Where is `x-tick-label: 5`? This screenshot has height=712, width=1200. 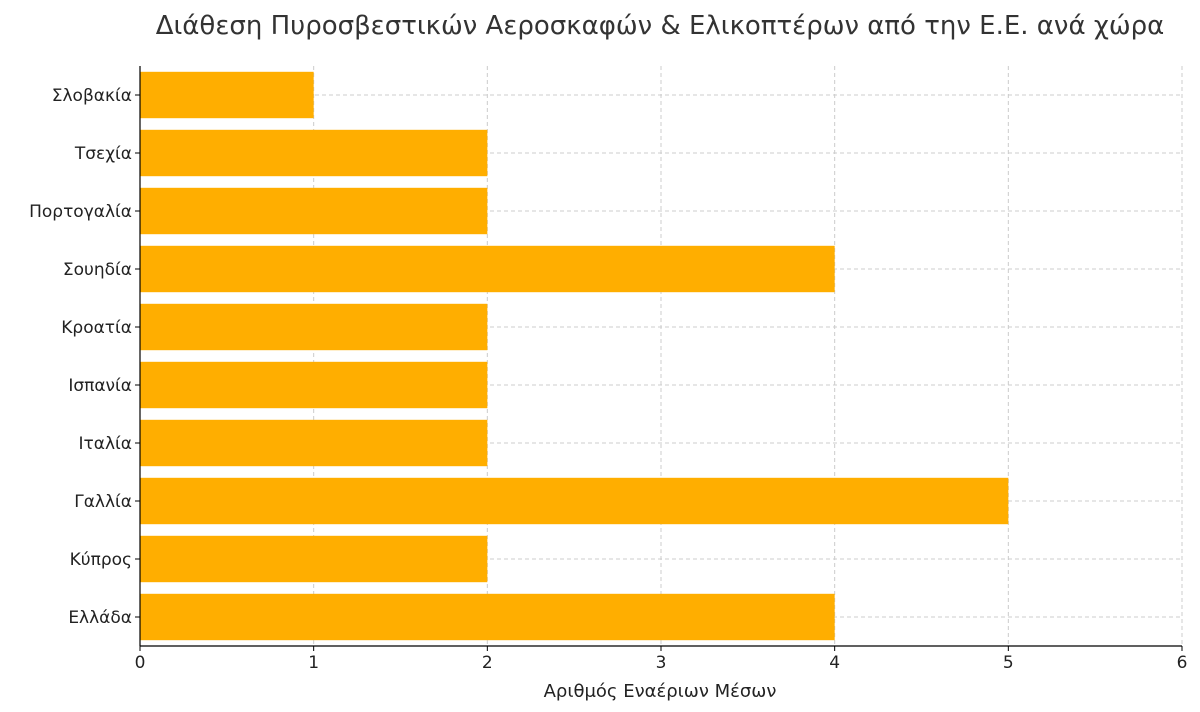
x-tick-label: 5 is located at coordinates (1008, 663).